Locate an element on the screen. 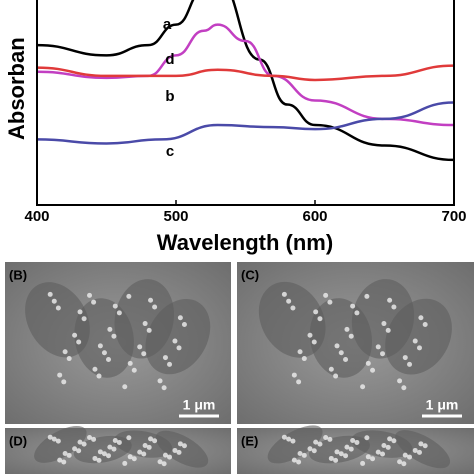 Image resolution: width=474 pixels, height=474 pixels. y-axis-label: Absorban is located at coordinates (16, 88).